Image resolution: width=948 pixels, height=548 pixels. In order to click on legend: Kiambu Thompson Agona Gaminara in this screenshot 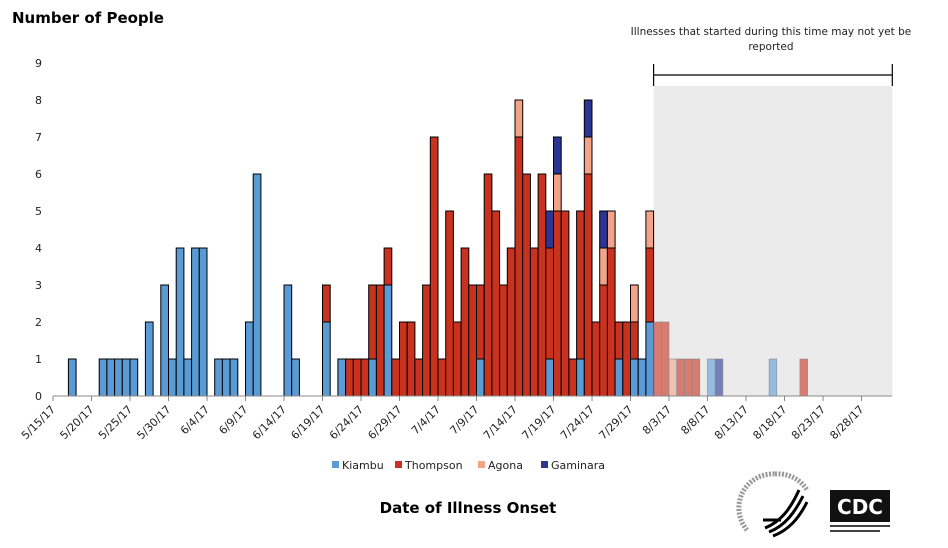, I will do `click(468, 465)`.